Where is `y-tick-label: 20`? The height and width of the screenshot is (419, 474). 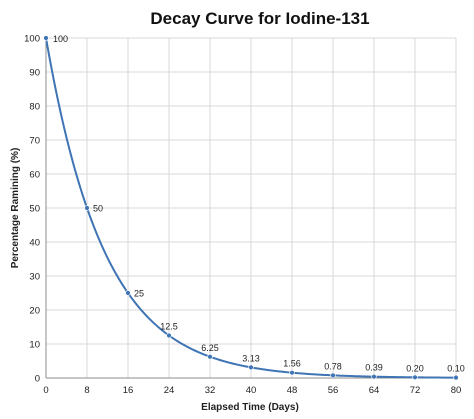 y-tick-label: 20 is located at coordinates (34, 311).